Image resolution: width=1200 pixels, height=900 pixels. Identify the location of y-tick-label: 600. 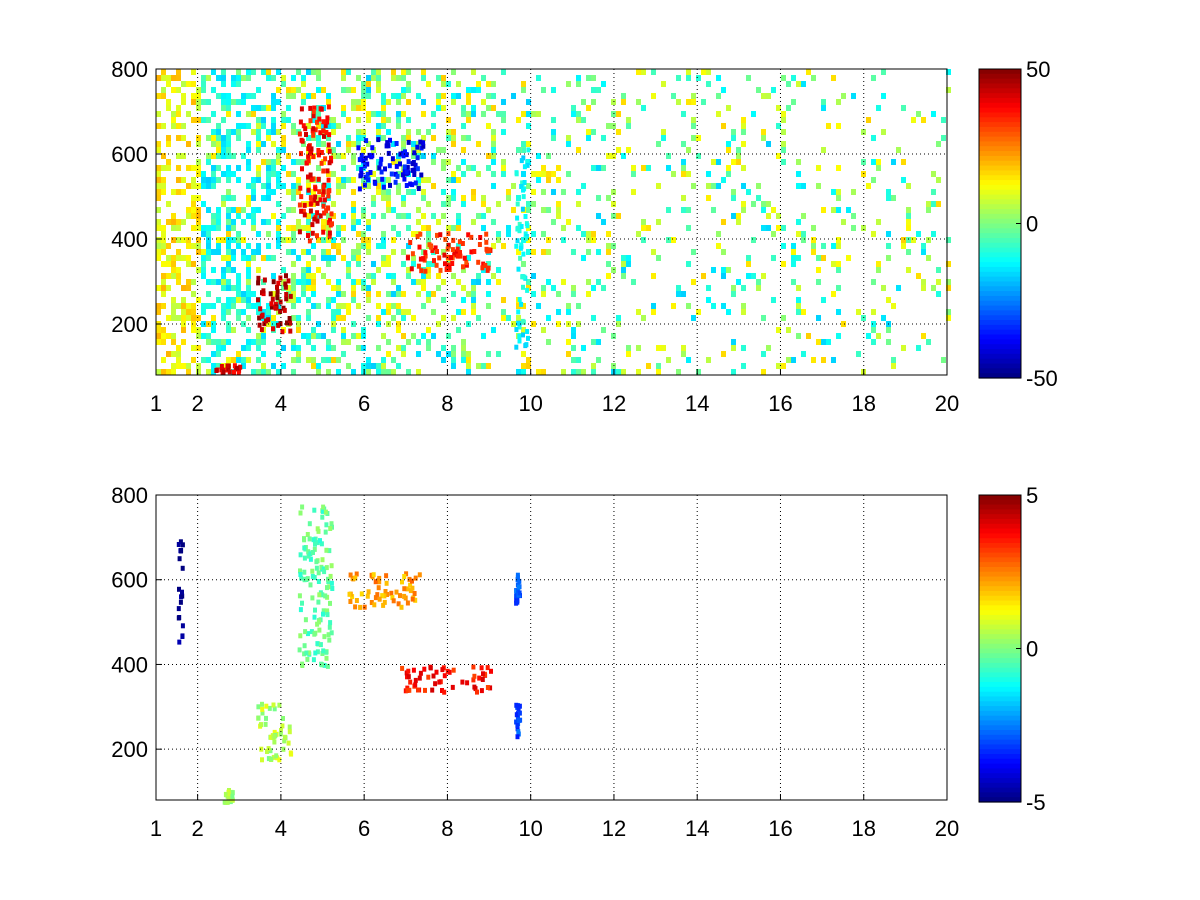
(129, 580).